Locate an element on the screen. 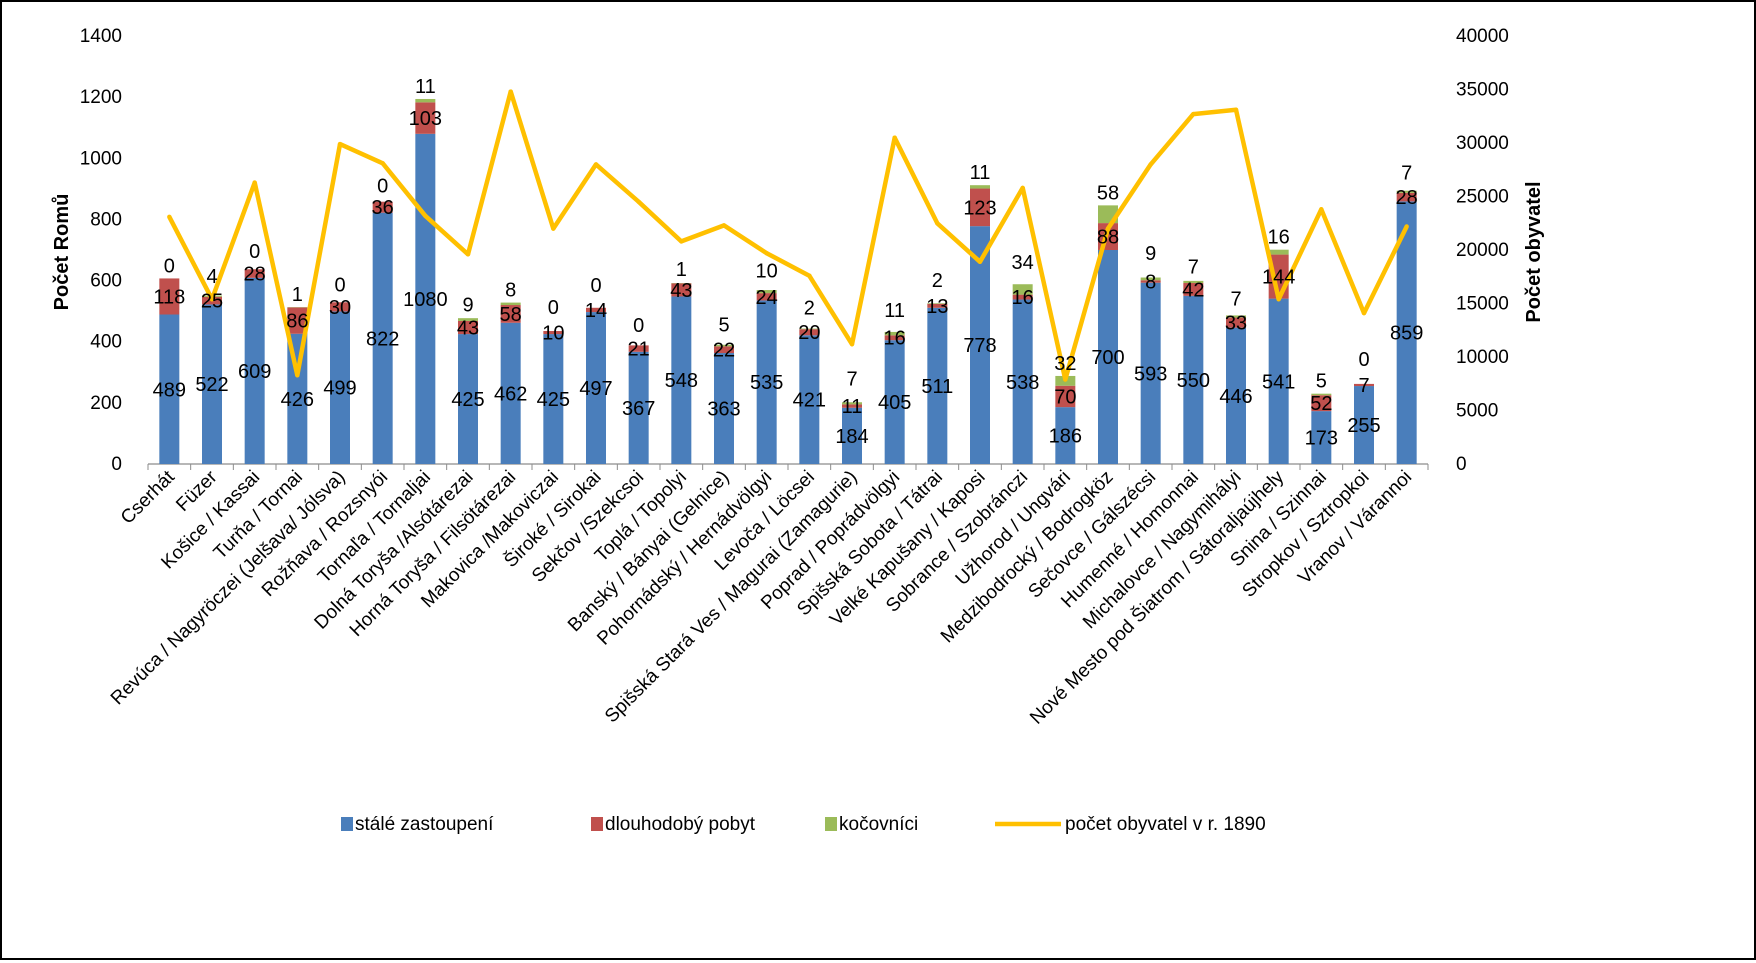 Image resolution: width=1756 pixels, height=963 pixels. data-label-dlouhodoby: 42 is located at coordinates (1193, 290).